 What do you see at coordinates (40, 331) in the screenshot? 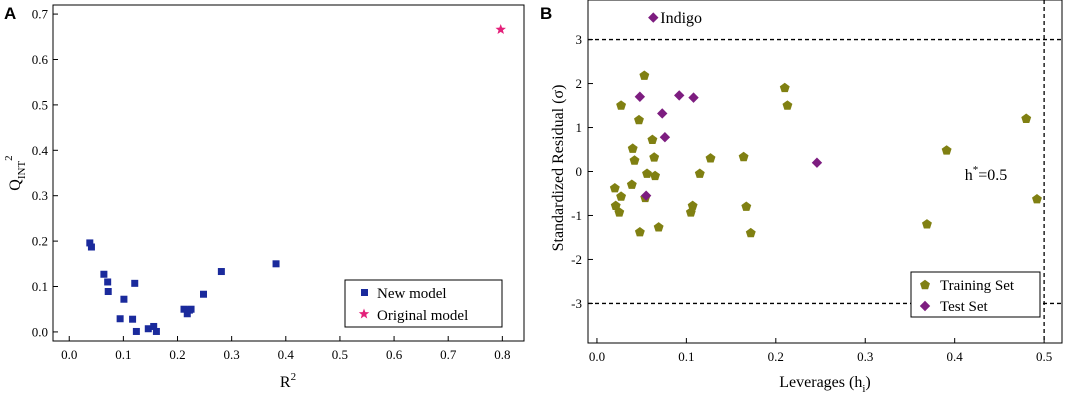
I see `panel-a-y-tick-label: 0.0` at bounding box center [40, 331].